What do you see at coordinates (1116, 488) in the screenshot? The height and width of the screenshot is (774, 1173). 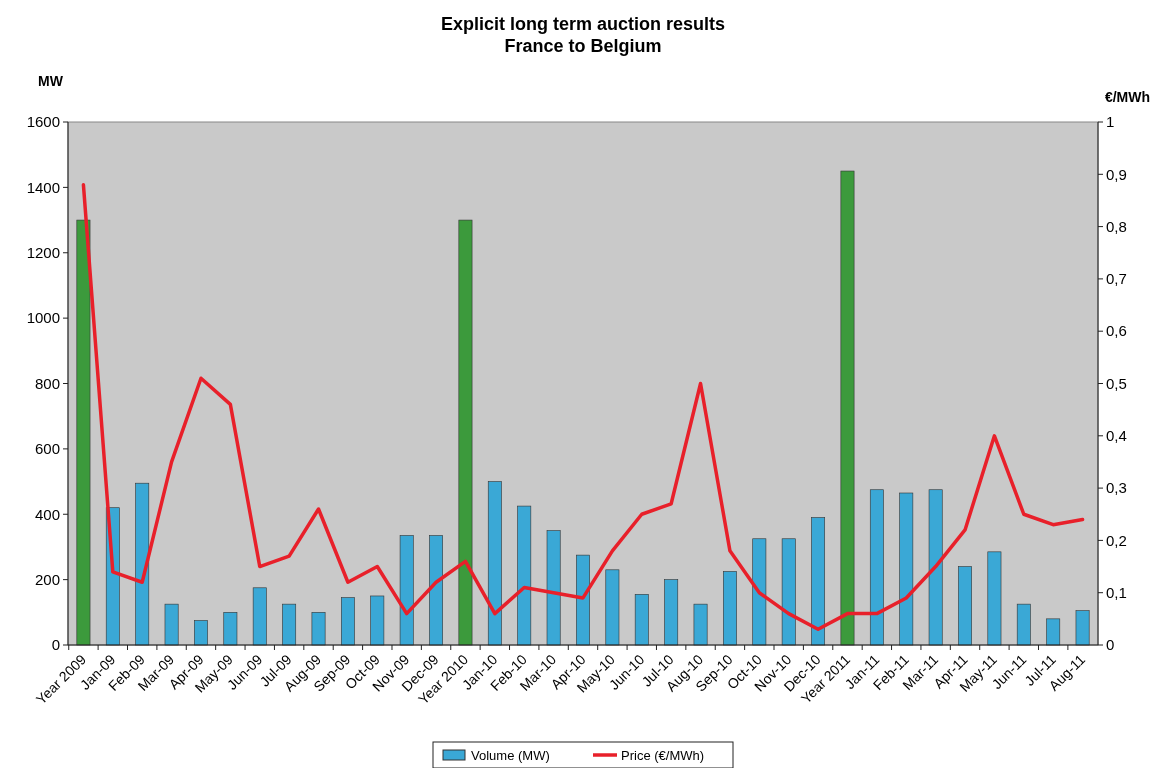 I see `y2-tick-label: 0,3` at bounding box center [1116, 488].